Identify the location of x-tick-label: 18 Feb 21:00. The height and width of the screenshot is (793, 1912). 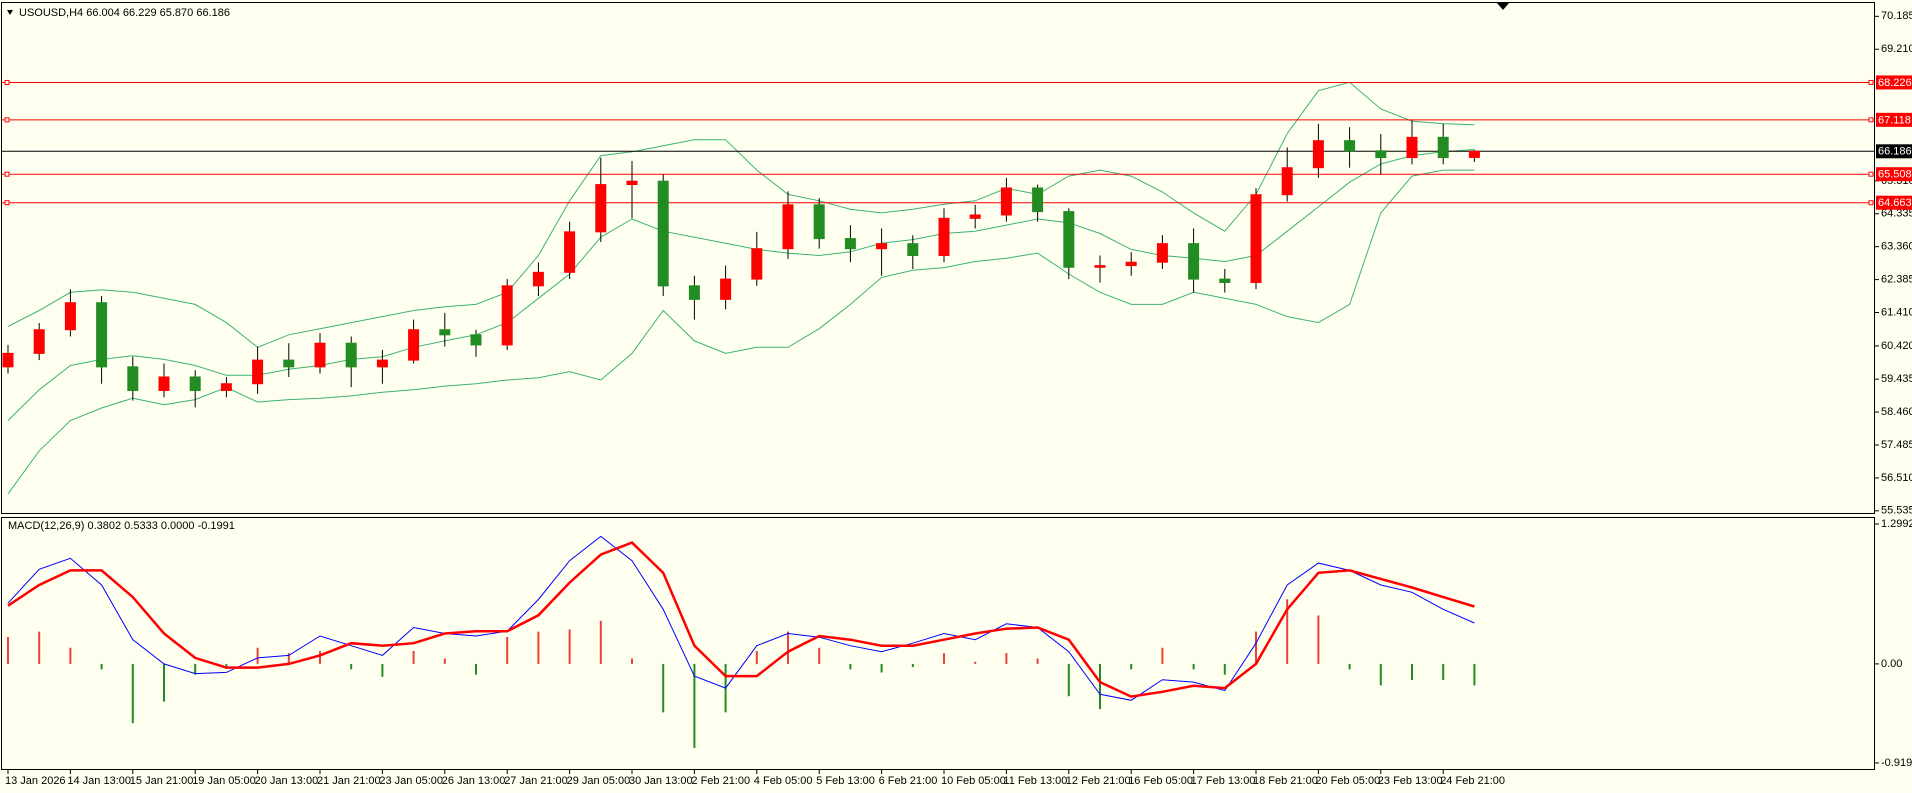
(1285, 781).